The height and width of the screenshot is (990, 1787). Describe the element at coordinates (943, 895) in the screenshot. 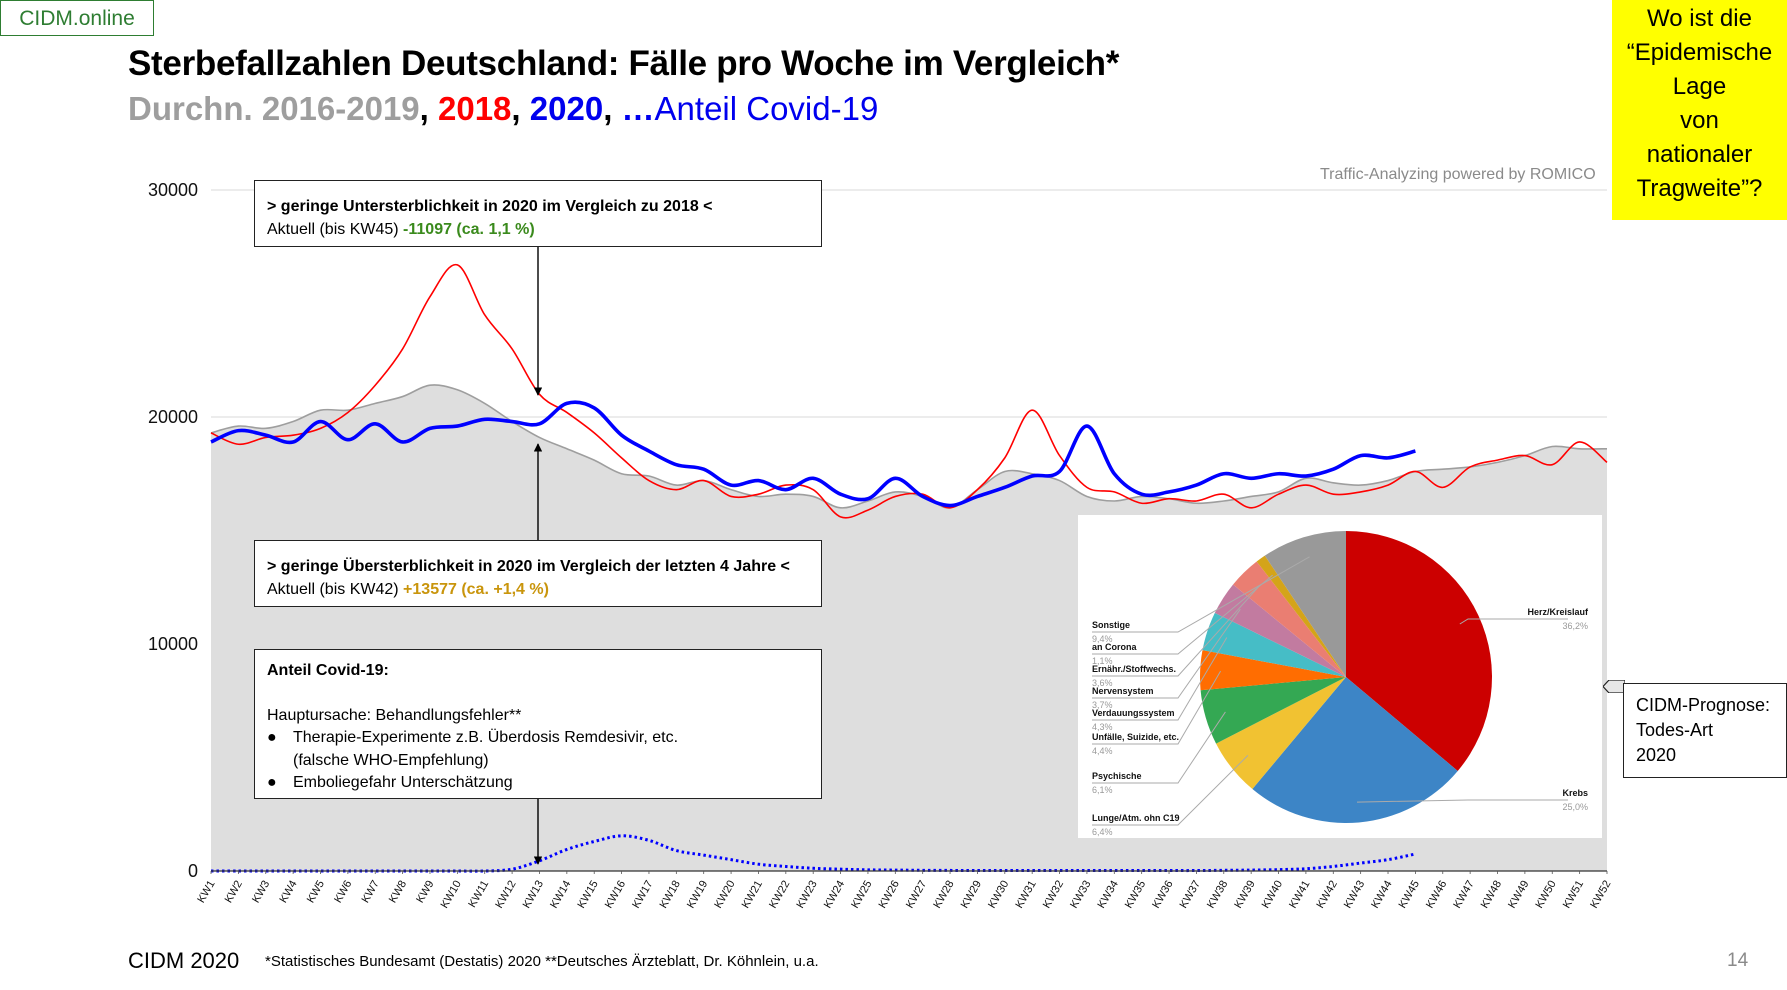

I see `x-tick-label: KW28` at that location.